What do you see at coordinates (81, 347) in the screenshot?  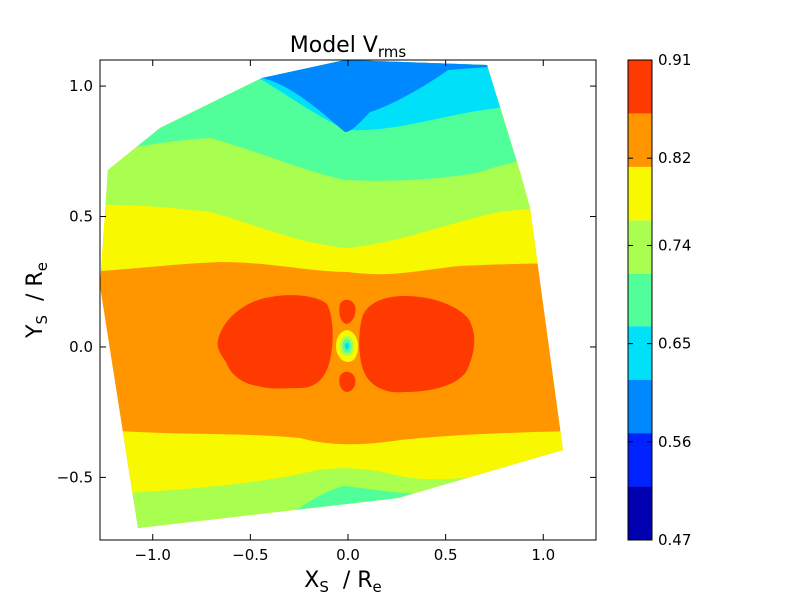 I see `y-tick-label: 0.0` at bounding box center [81, 347].